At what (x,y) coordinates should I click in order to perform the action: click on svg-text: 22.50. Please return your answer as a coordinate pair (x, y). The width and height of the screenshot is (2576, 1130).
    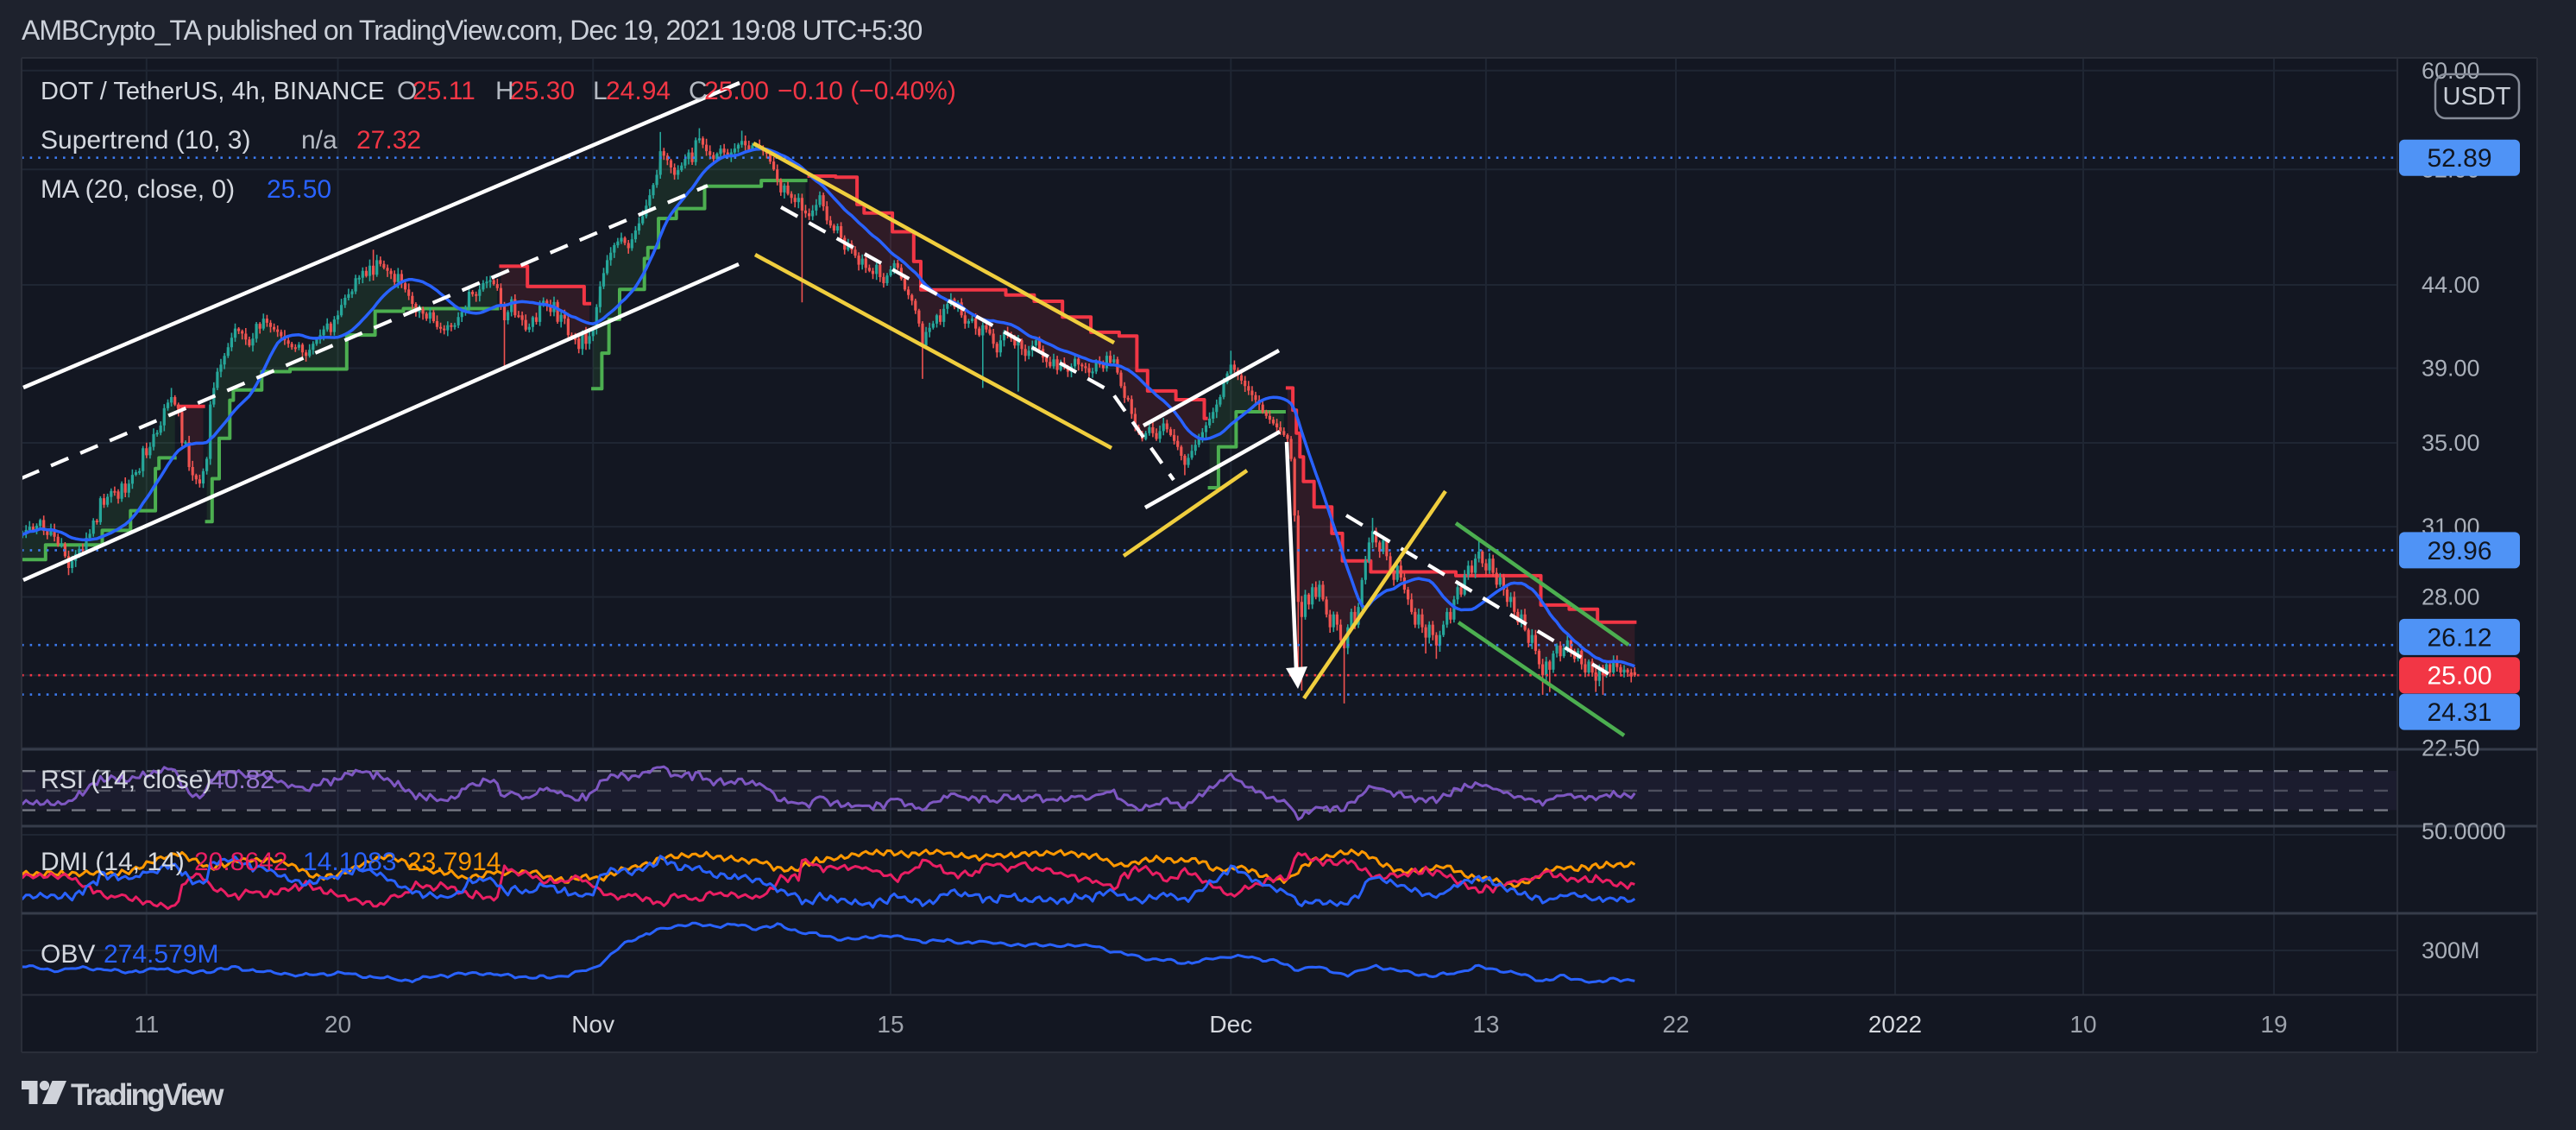
    Looking at the image, I should click on (2451, 748).